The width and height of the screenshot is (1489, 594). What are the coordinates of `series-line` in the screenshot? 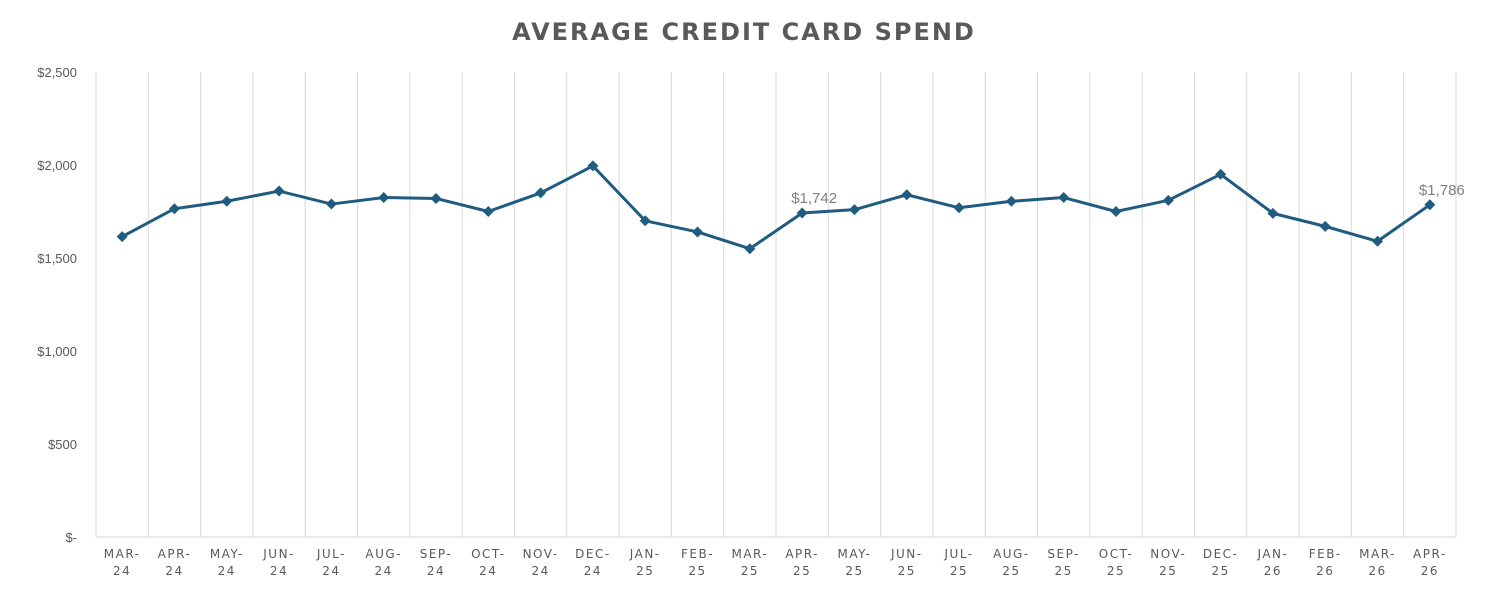 It's located at (776, 207).